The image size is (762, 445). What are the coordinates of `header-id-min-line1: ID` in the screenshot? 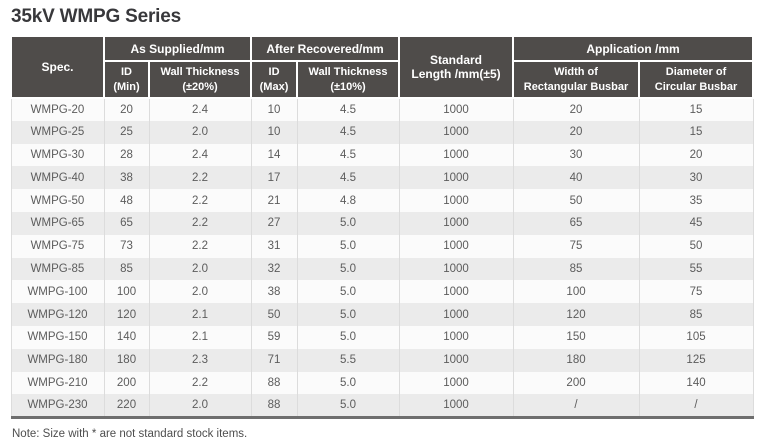 It's located at (126, 72).